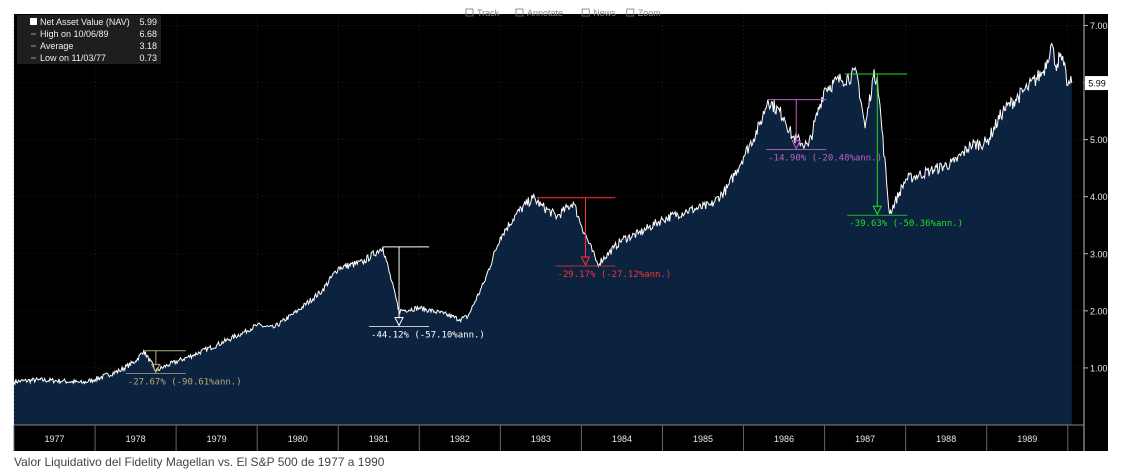  What do you see at coordinates (488, 13) in the screenshot?
I see `toolbar-label: Track` at bounding box center [488, 13].